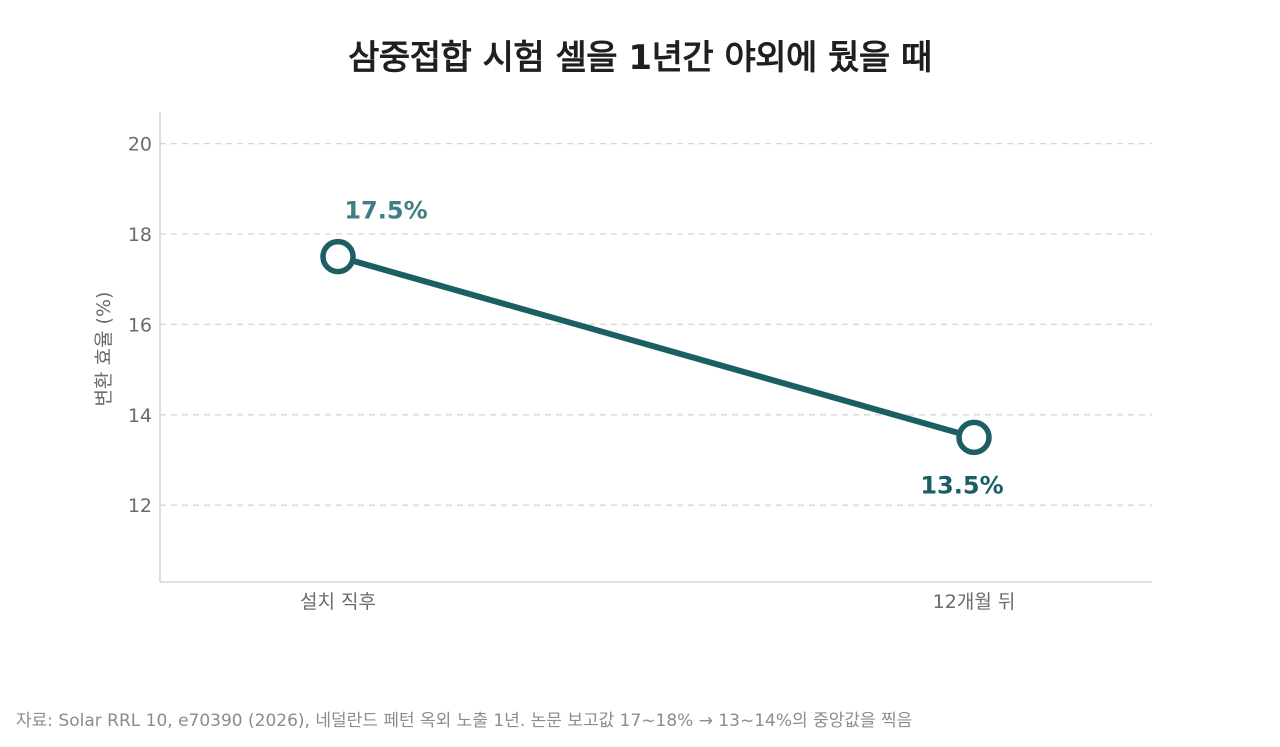  Describe the element at coordinates (974, 602) in the screenshot. I see `x-tick-label: 12개월 뒤` at that location.